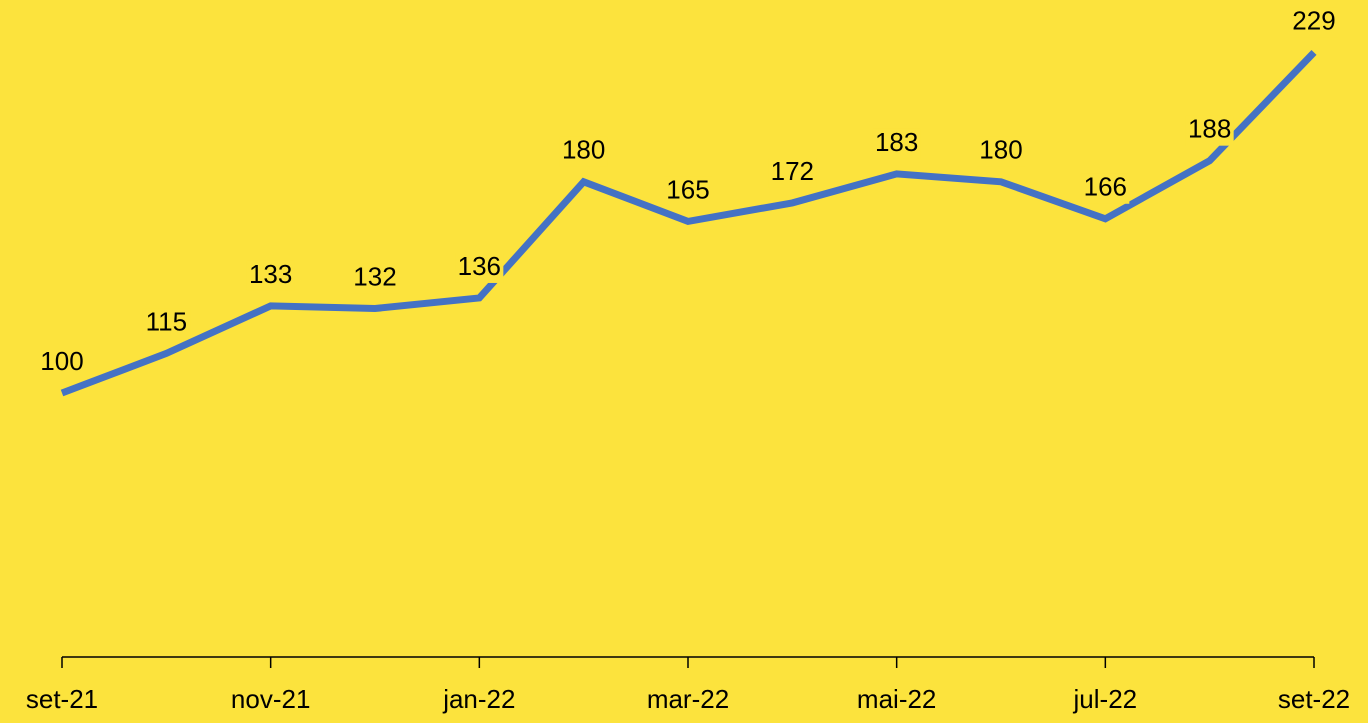 Image resolution: width=1368 pixels, height=723 pixels. I want to click on data-label: 166, so click(1105, 187).